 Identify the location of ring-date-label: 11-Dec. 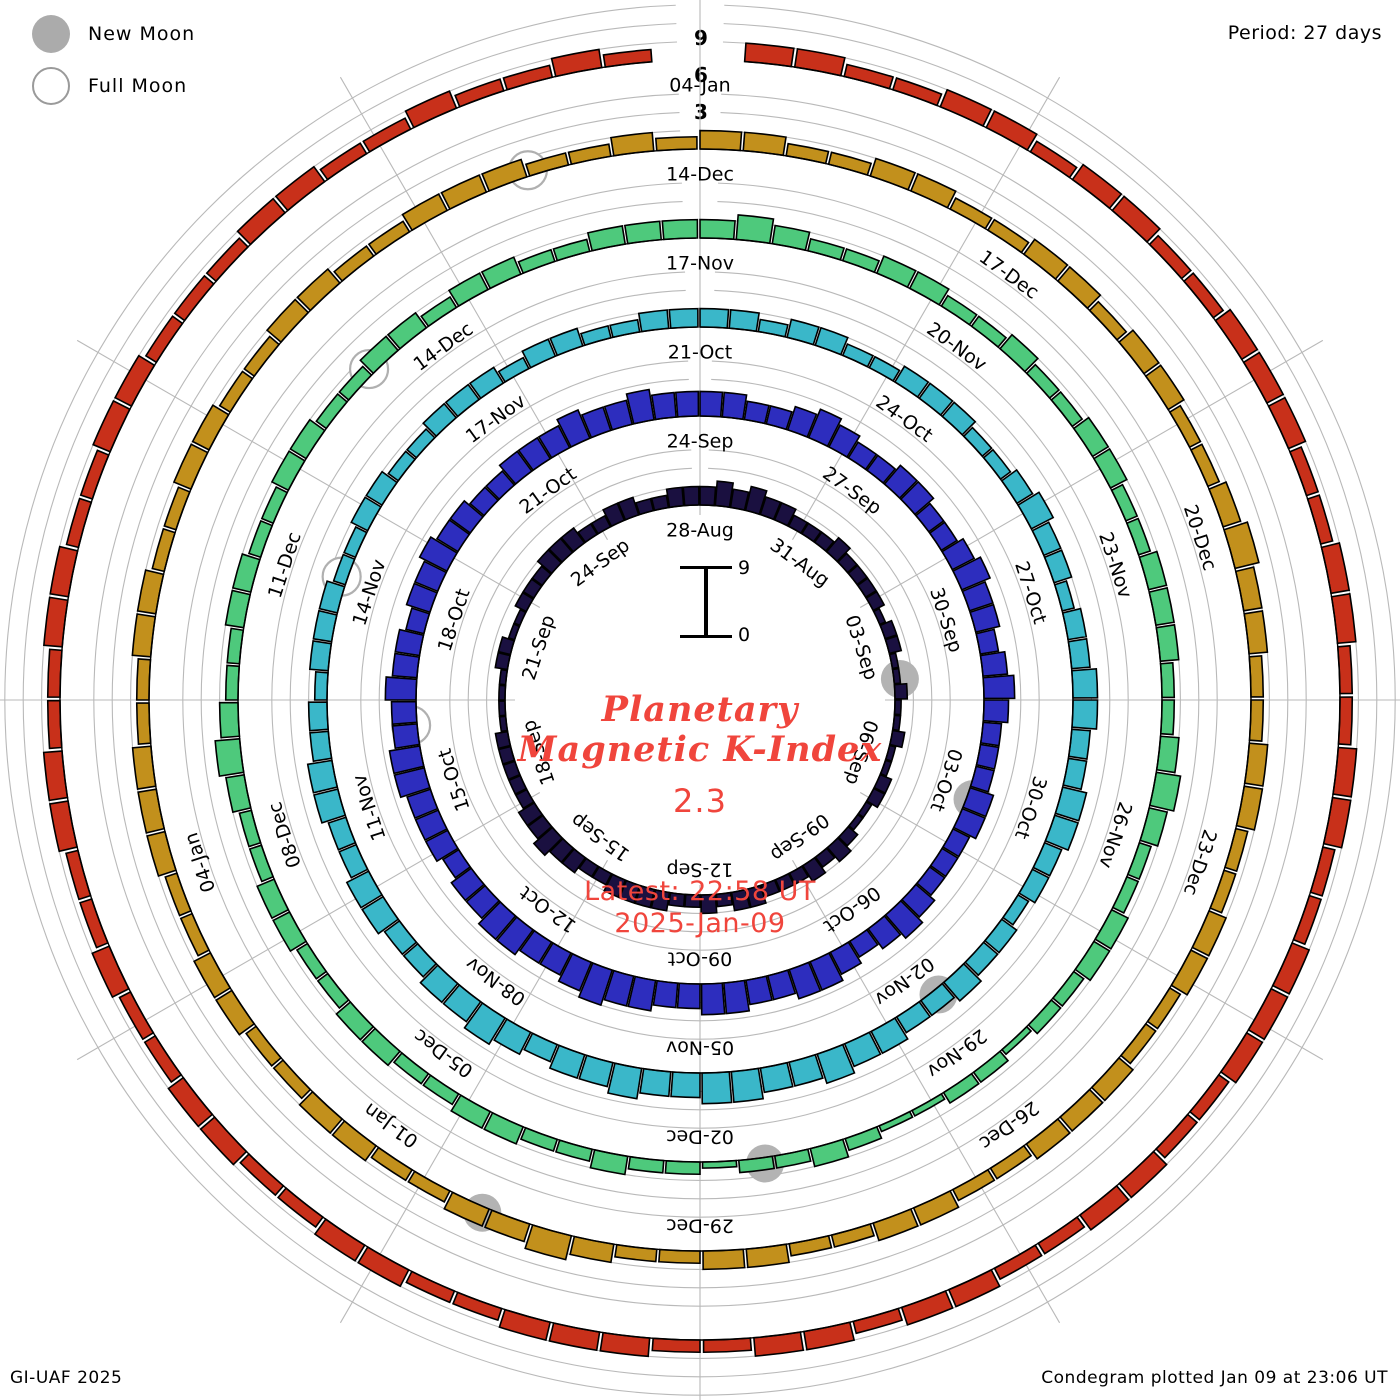
(285, 564).